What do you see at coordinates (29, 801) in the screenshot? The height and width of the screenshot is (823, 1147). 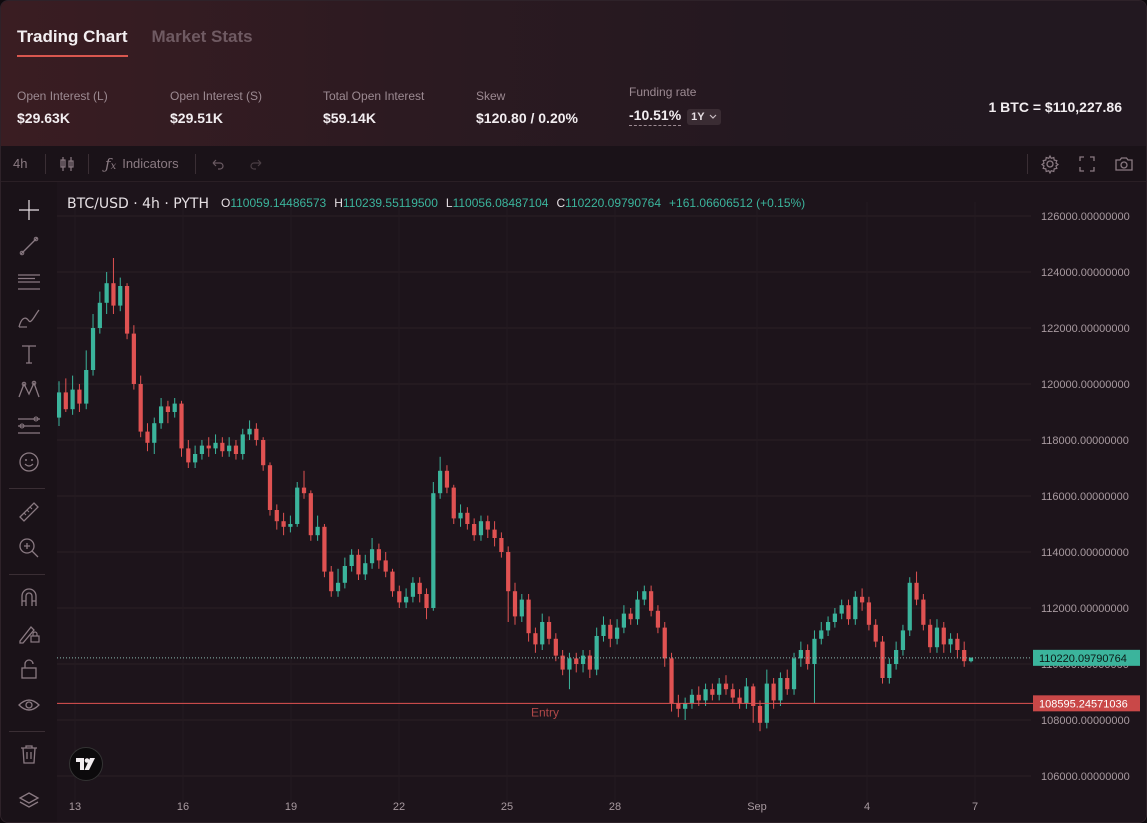 I see `object-tree-tool` at bounding box center [29, 801].